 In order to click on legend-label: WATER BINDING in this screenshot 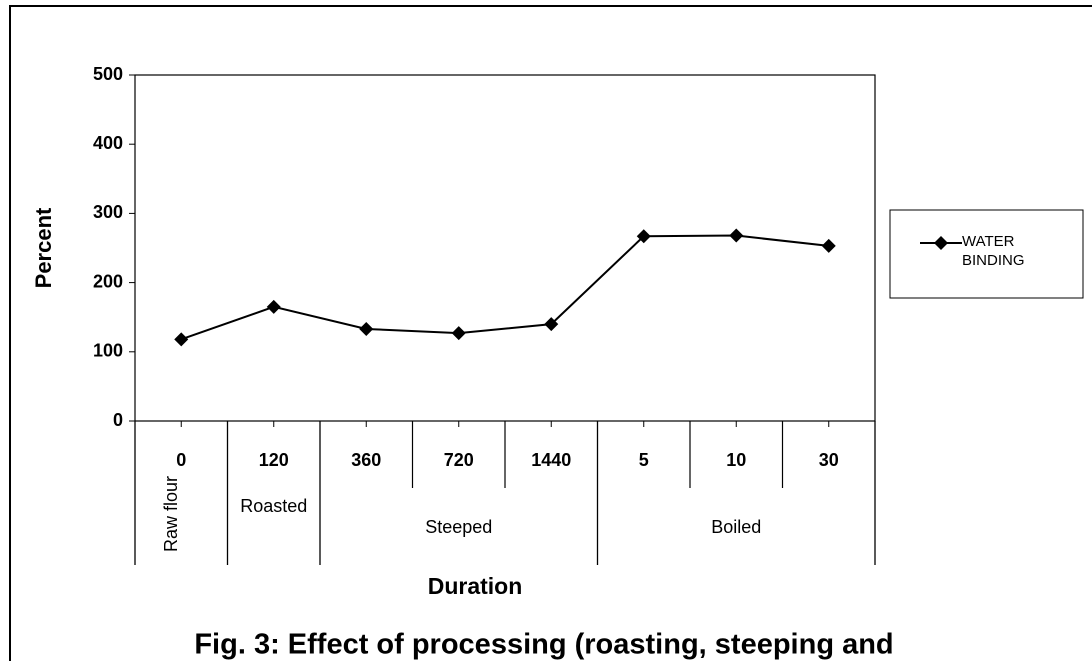, I will do `click(993, 251)`.